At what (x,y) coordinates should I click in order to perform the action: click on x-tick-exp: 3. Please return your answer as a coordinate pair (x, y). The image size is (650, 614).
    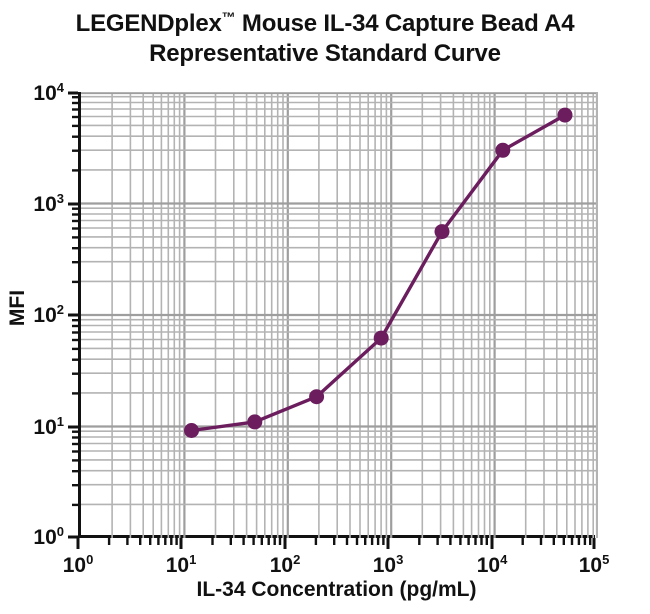
    Looking at the image, I should click on (400, 559).